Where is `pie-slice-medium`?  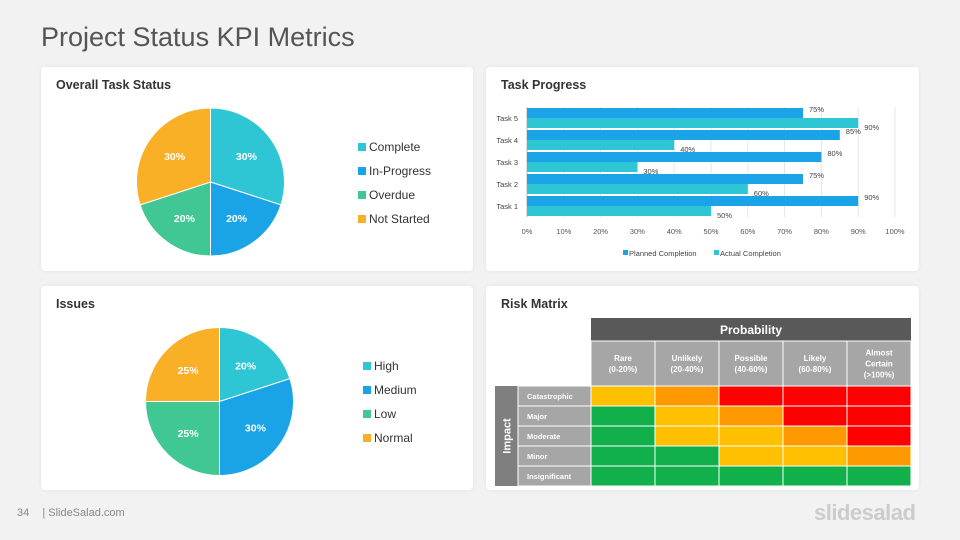 pie-slice-medium is located at coordinates (256, 427).